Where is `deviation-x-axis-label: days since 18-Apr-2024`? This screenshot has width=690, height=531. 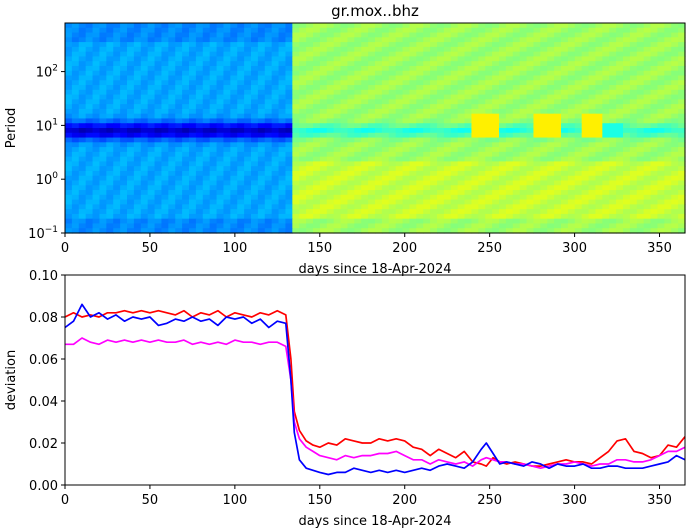
deviation-x-axis-label: days since 18-Apr-2024 is located at coordinates (374, 521).